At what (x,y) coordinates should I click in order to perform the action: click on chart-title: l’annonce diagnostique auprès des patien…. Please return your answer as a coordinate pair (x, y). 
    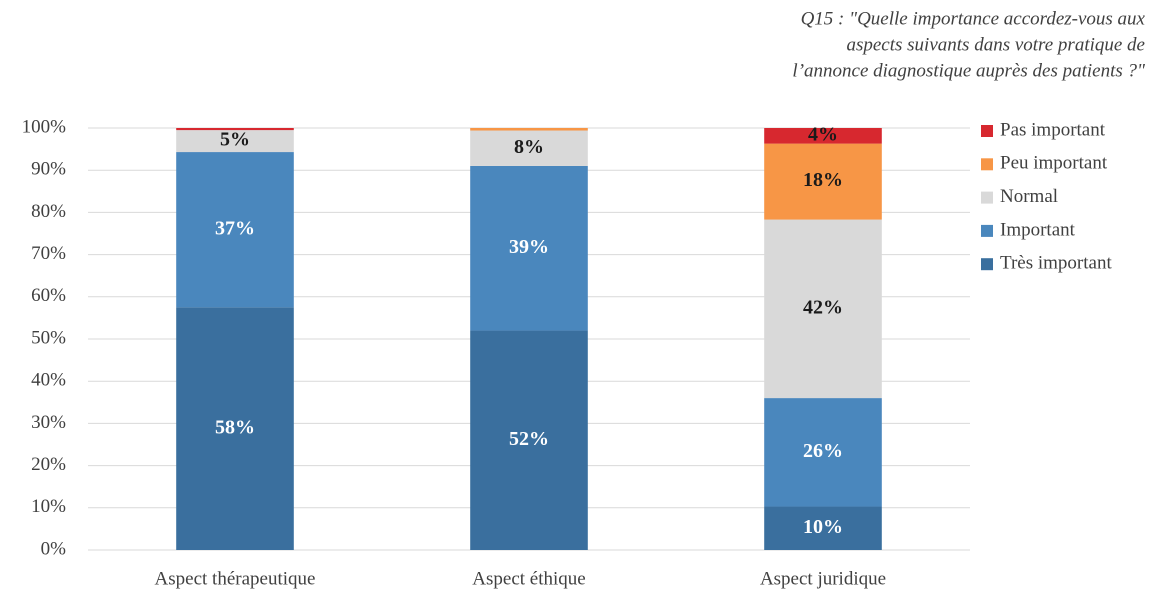
    Looking at the image, I should click on (969, 70).